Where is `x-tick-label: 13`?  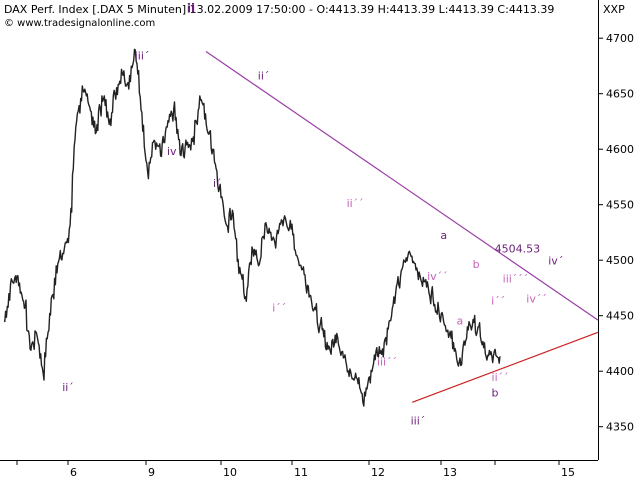 x-tick-label: 13 is located at coordinates (450, 472).